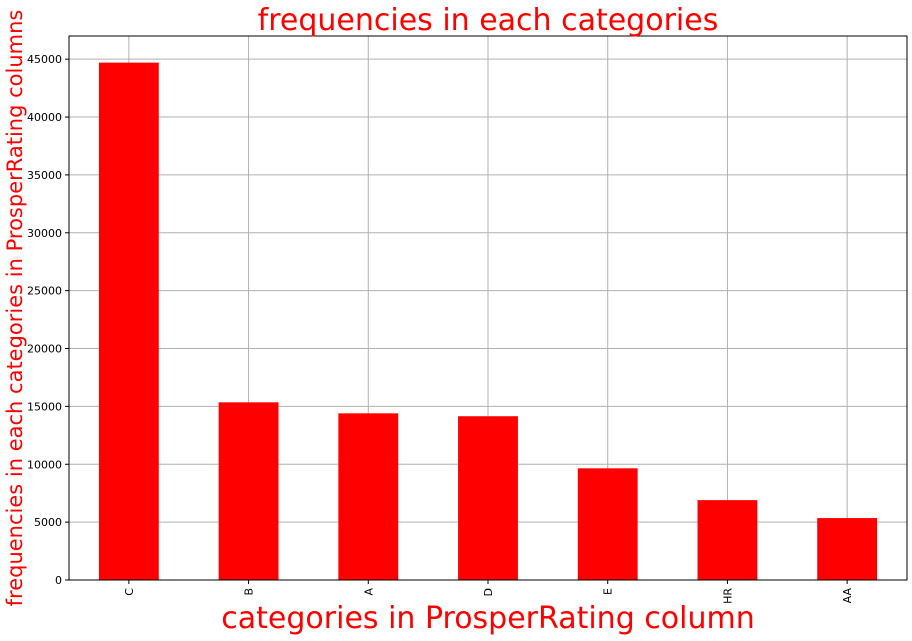 The height and width of the screenshot is (641, 912). What do you see at coordinates (487, 618) in the screenshot?
I see `x-axis-label: categories in ProsperRating column` at bounding box center [487, 618].